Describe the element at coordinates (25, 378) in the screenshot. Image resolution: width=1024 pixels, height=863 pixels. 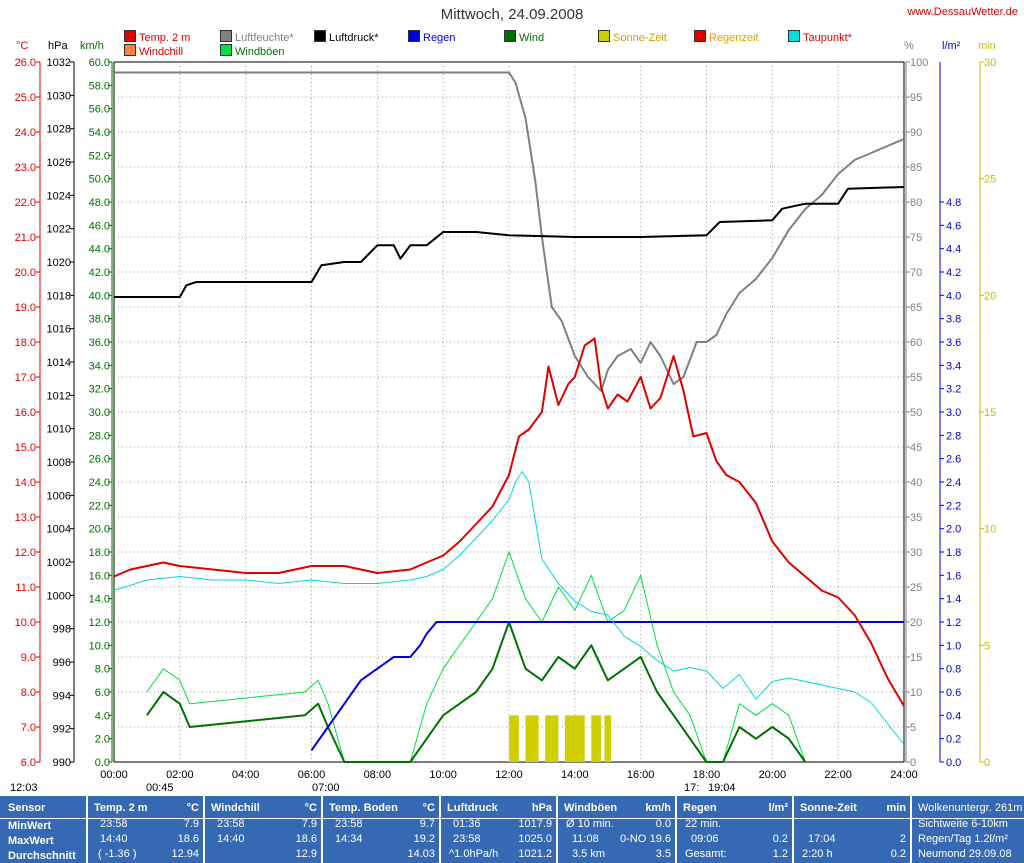
I see `temp-tick-label: 17.0` at that location.